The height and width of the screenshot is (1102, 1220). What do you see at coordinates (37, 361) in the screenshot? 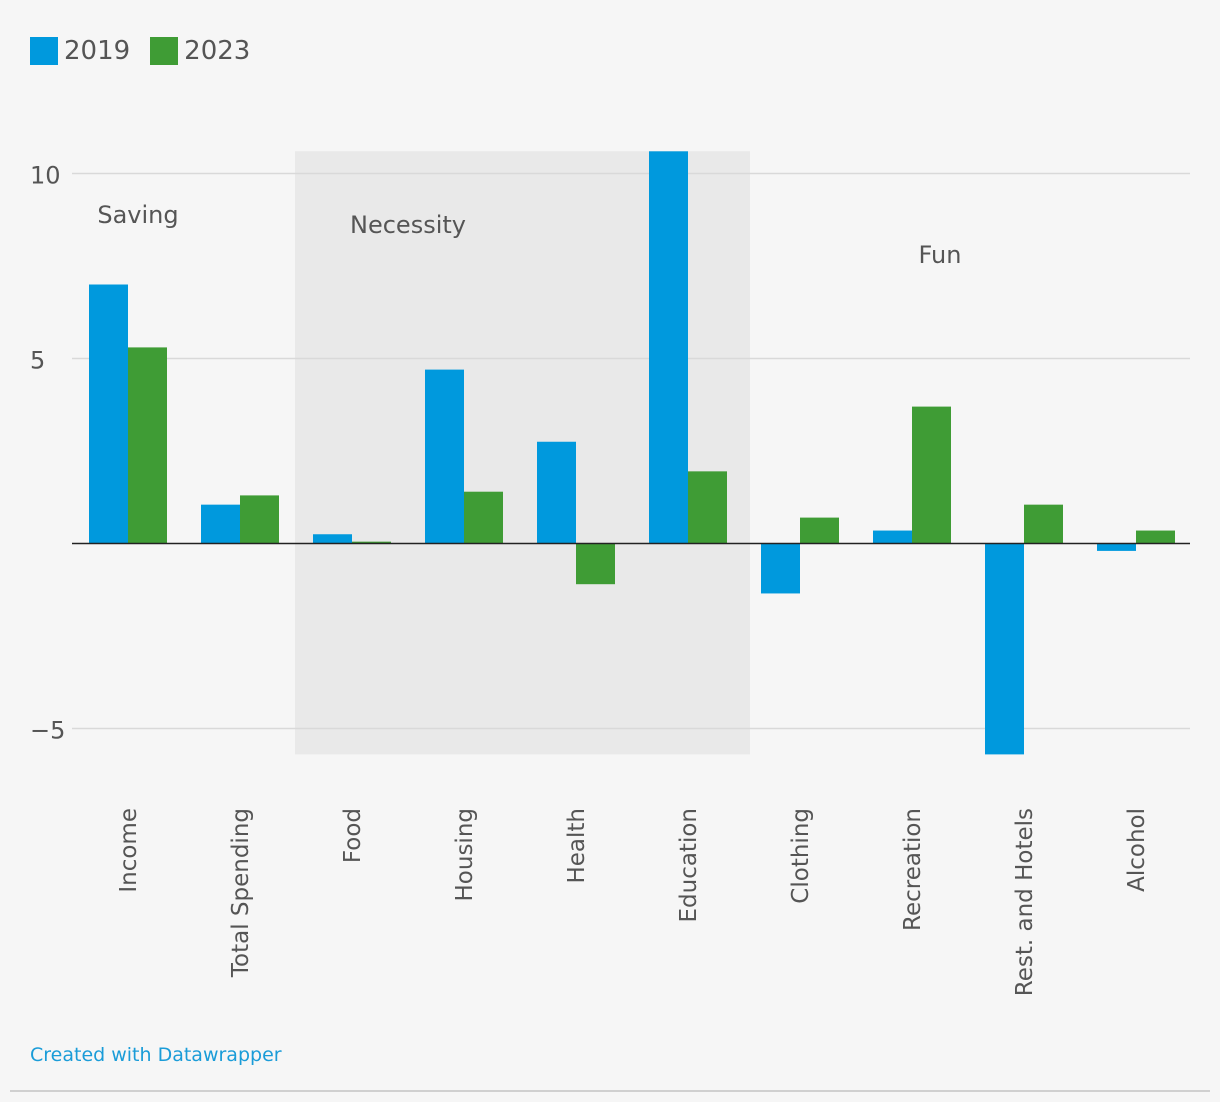
I see `y-tick-label: 5` at bounding box center [37, 361].